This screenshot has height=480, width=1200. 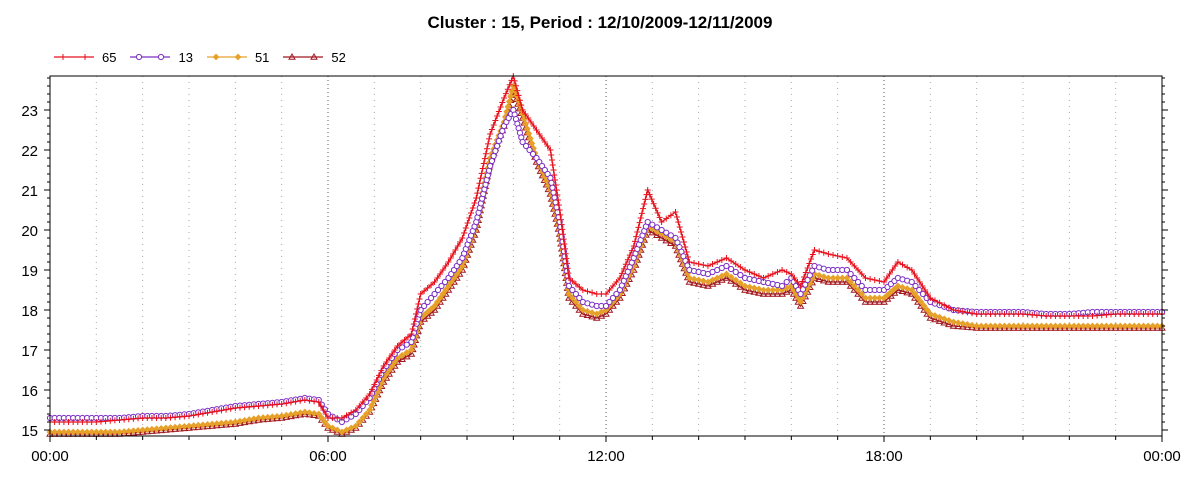 What do you see at coordinates (262, 57) in the screenshot?
I see `legend-label-51: 51` at bounding box center [262, 57].